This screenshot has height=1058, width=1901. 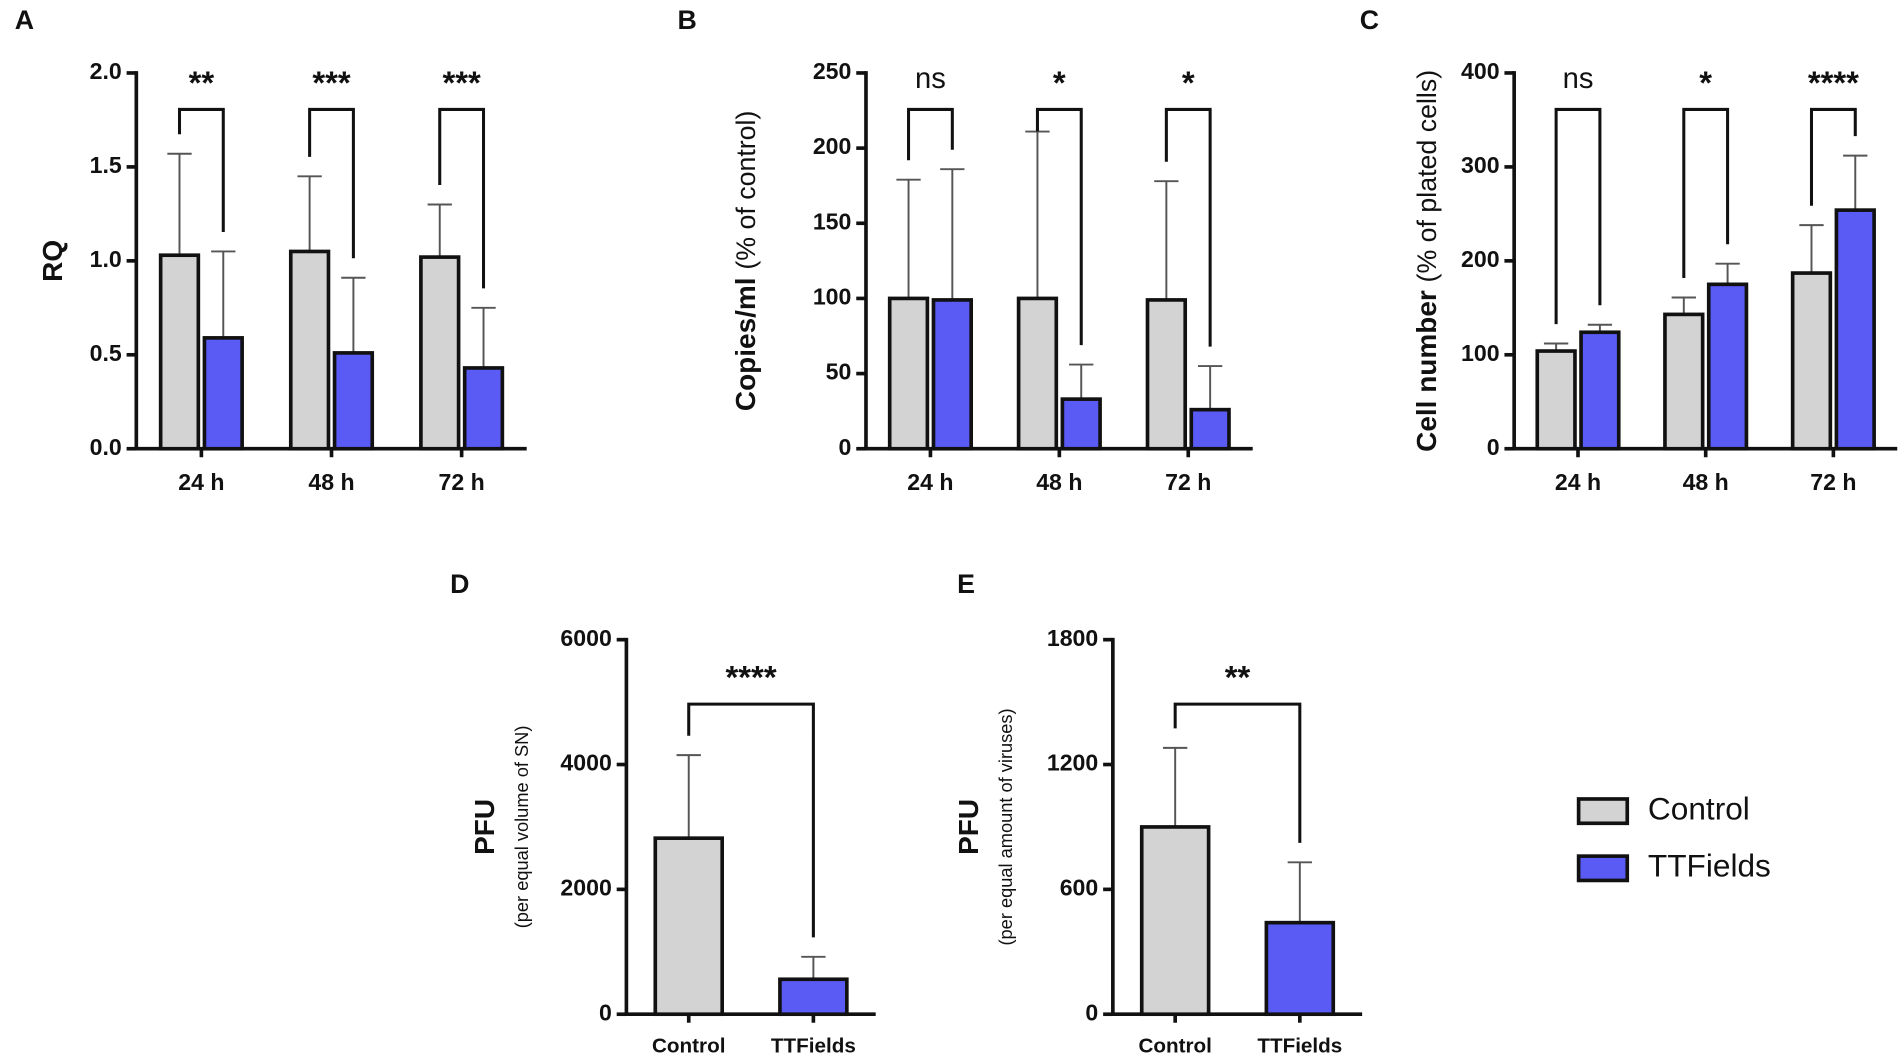 What do you see at coordinates (585, 887) in the screenshot?
I see `y-tick-label: 2000` at bounding box center [585, 887].